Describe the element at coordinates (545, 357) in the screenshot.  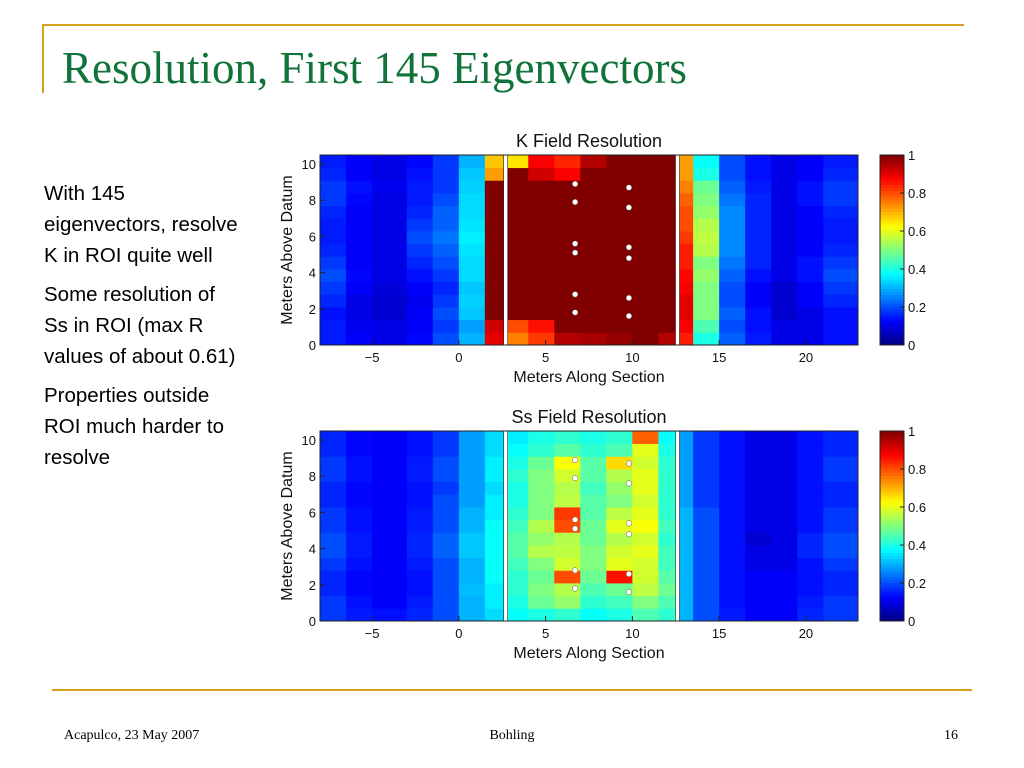
I see `x-tick-label: 5` at that location.